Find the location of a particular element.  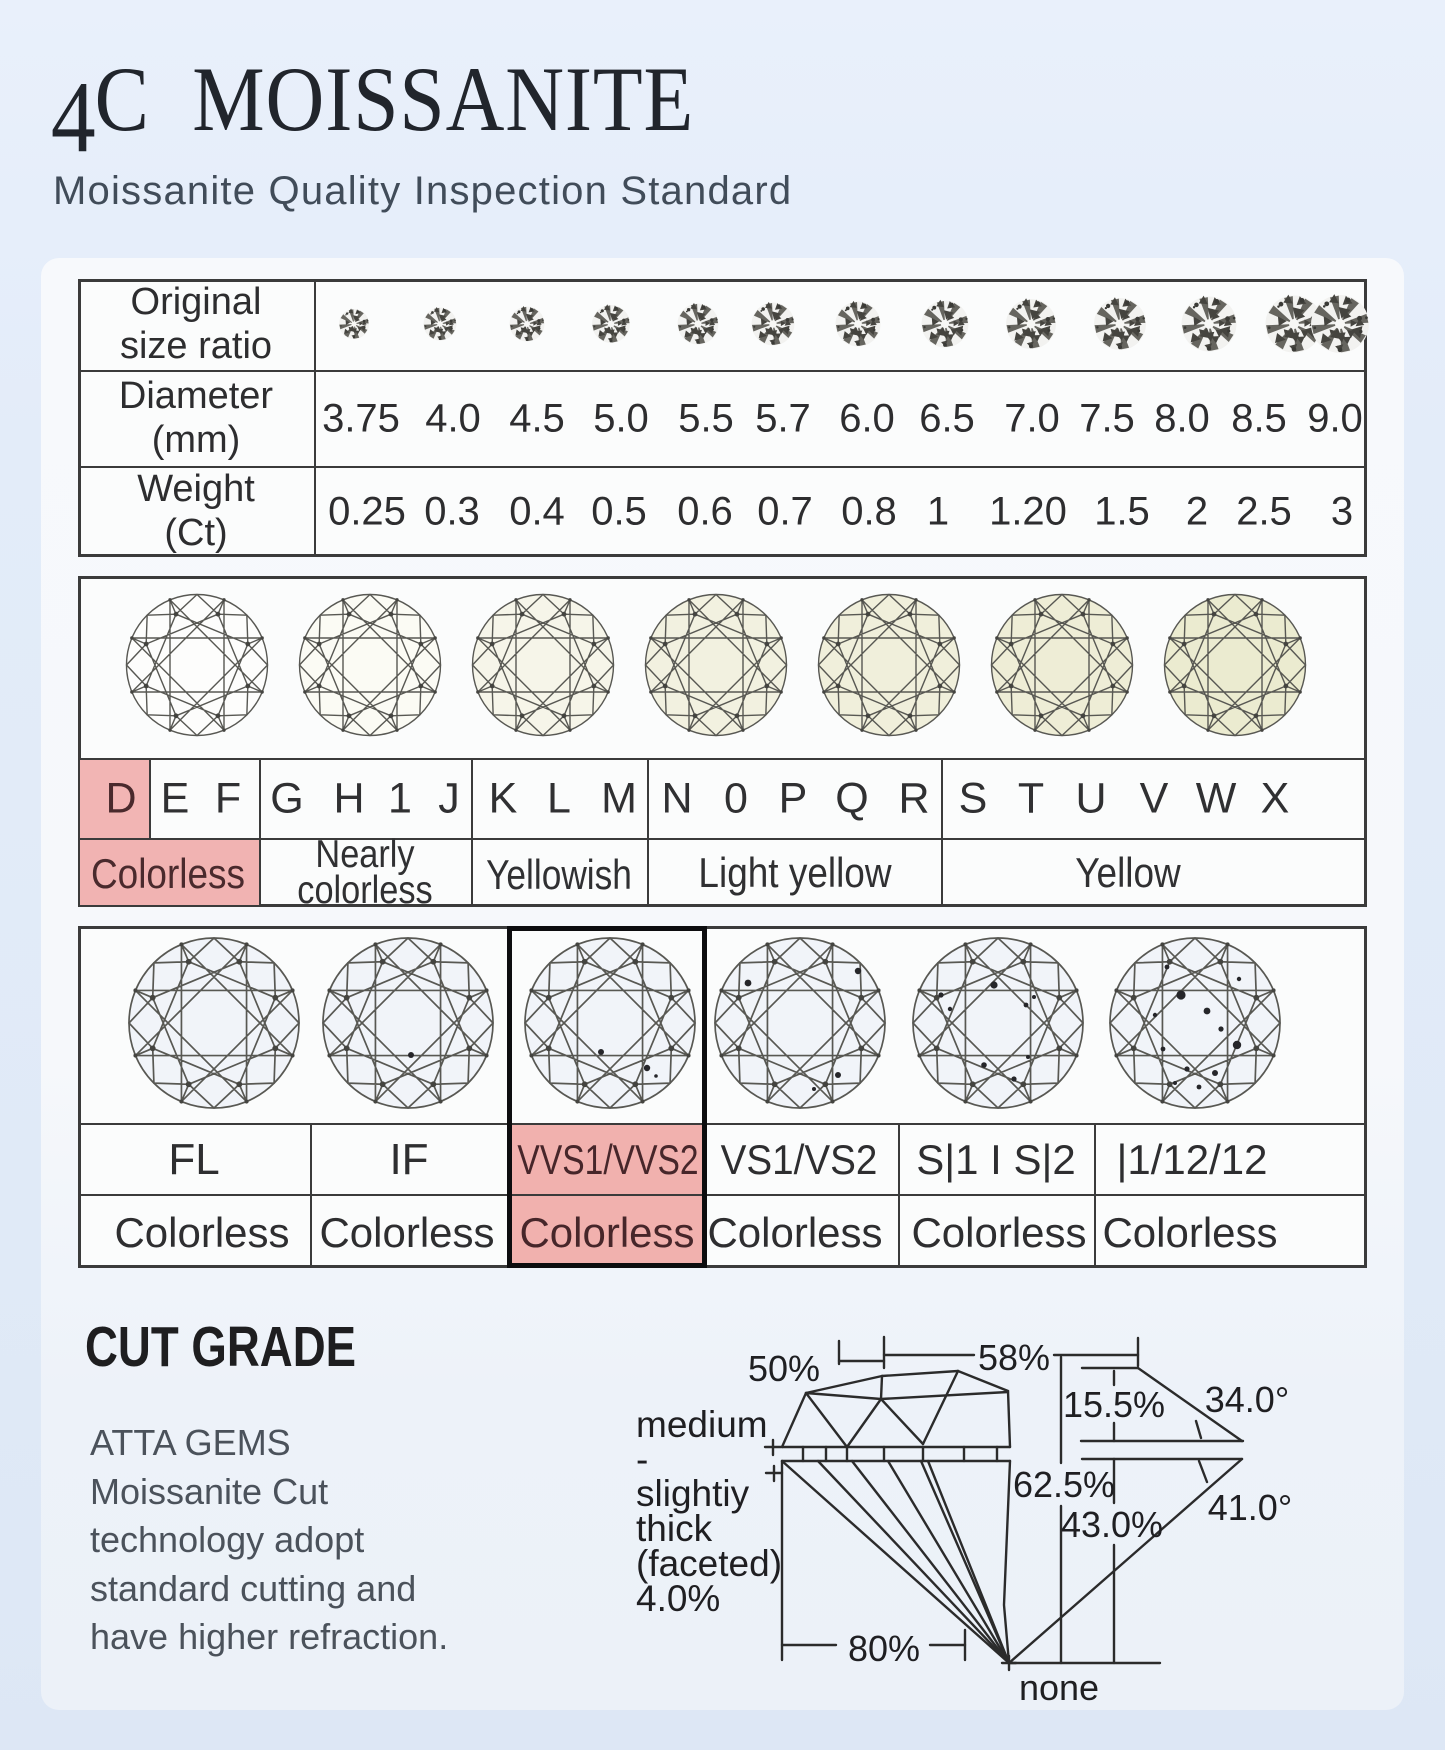

svg-text: 15.5% is located at coordinates (1114, 1404).